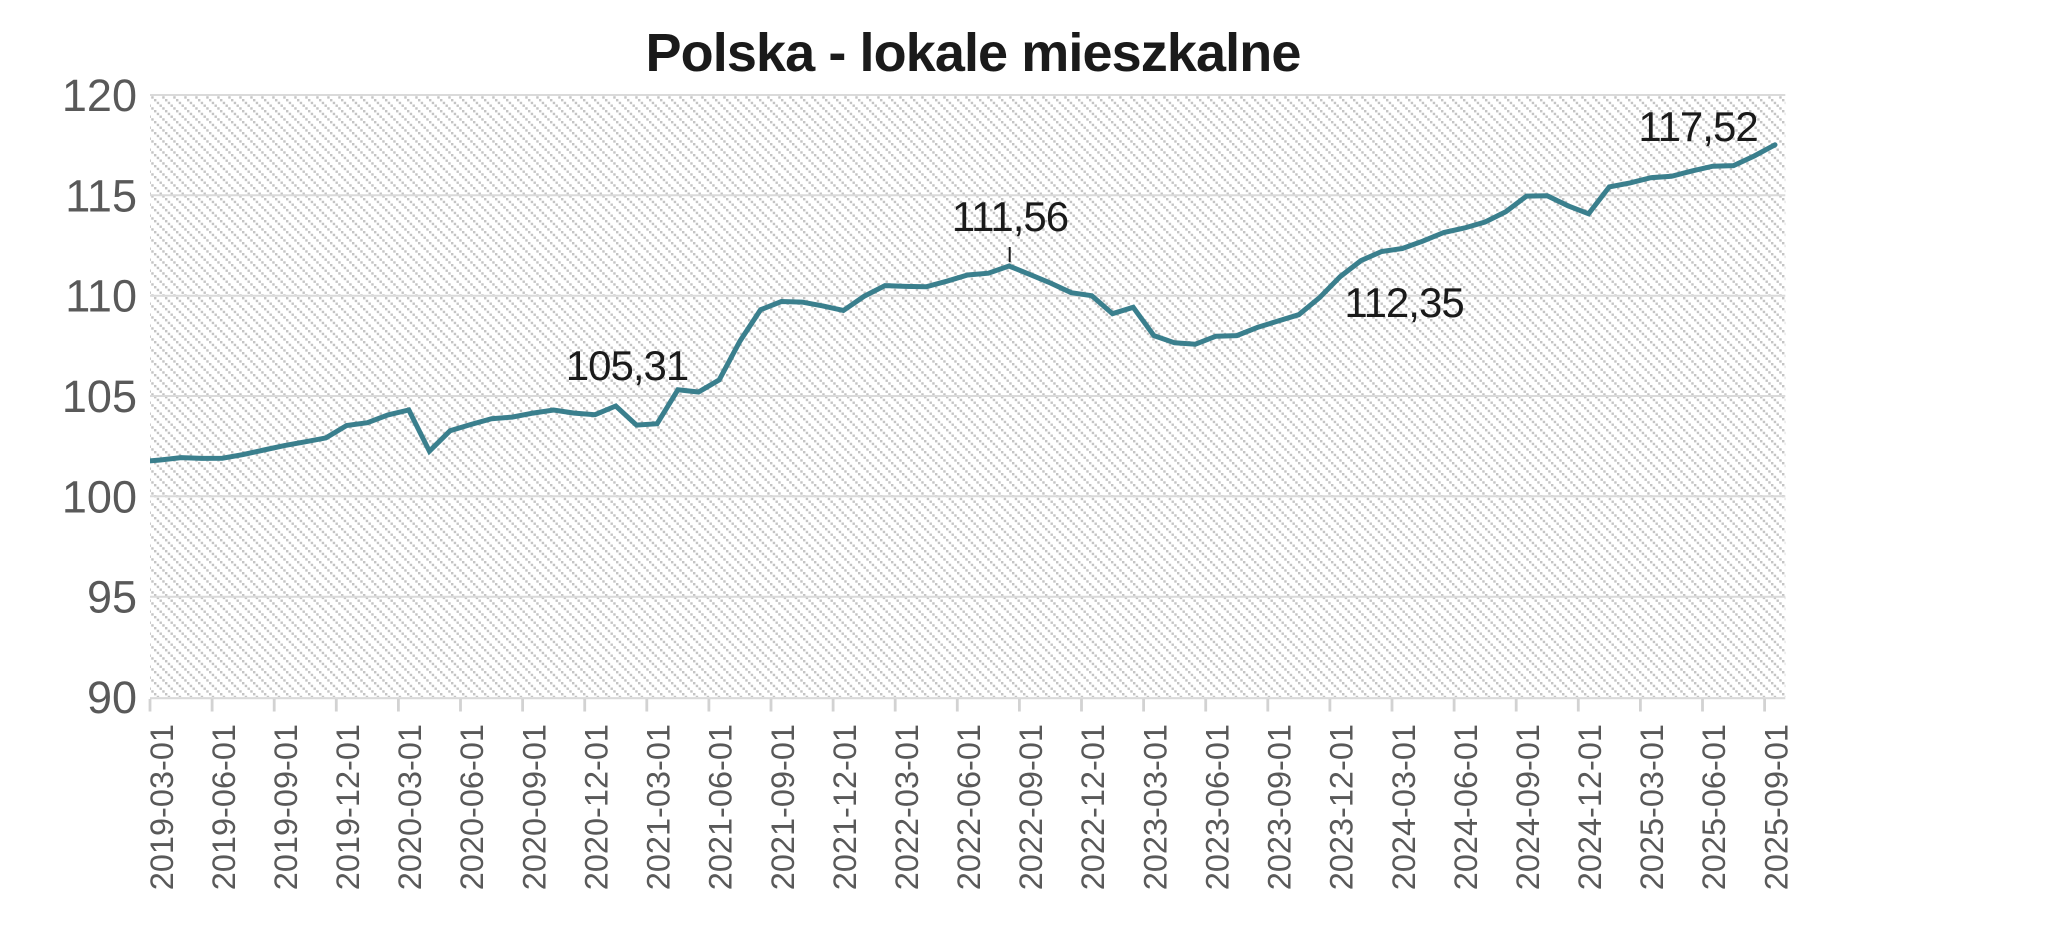 The image size is (2048, 934). I want to click on svg-text: 2025-09-01, so click(1776, 807).